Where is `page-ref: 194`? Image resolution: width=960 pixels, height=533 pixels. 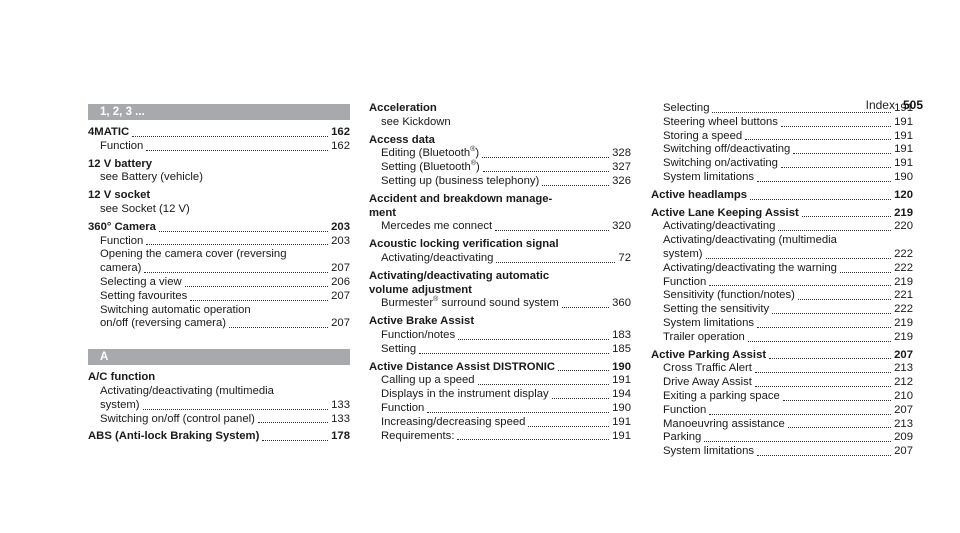 page-ref: 194 is located at coordinates (621, 394).